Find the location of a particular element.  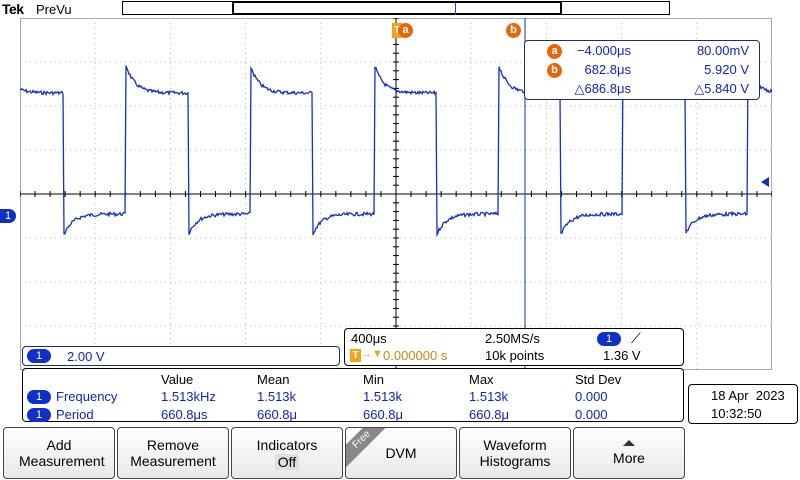

waveform-histograms-label: Waveform Histograms is located at coordinates (515, 453).